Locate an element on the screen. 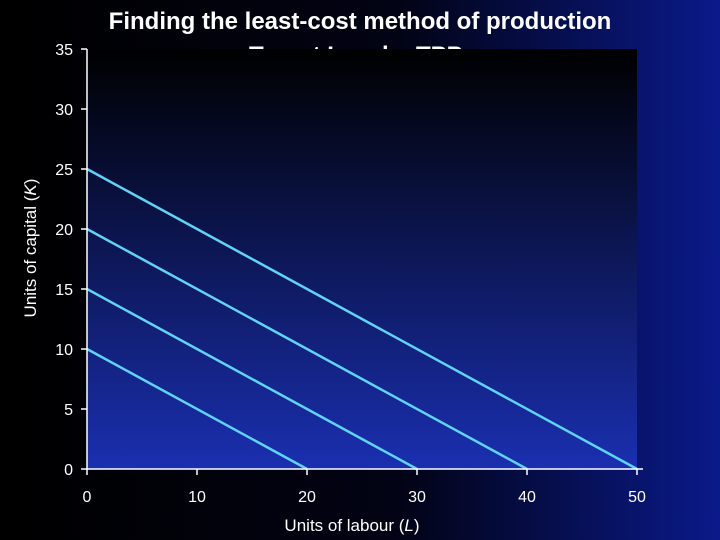 This screenshot has width=720, height=540. y-tick-label: 10 is located at coordinates (64, 350).